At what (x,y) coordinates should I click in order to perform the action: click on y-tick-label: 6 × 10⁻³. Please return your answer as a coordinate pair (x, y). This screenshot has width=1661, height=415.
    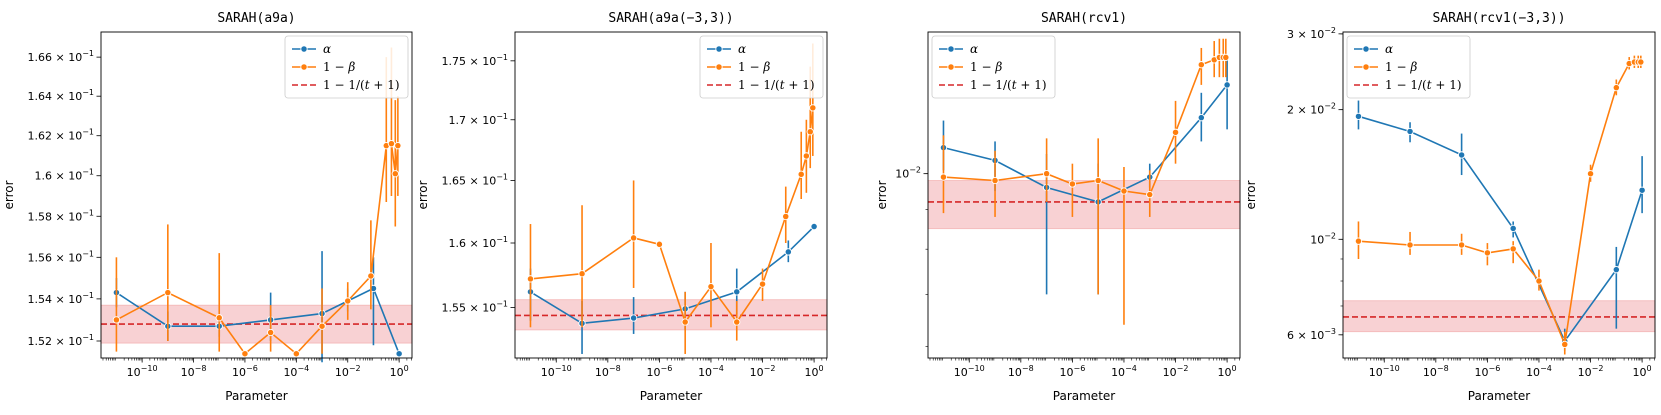
    Looking at the image, I should click on (1311, 334).